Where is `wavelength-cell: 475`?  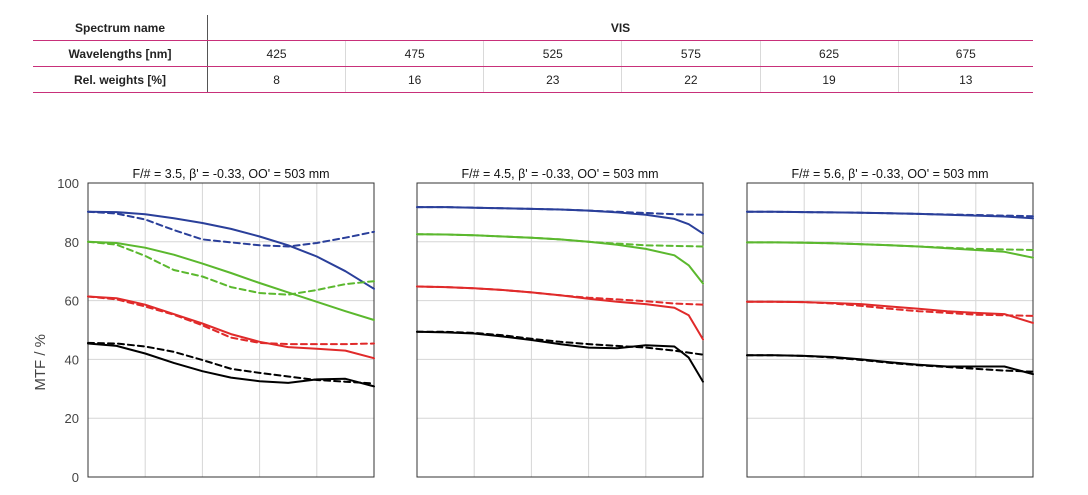
wavelength-cell: 475 is located at coordinates (414, 53).